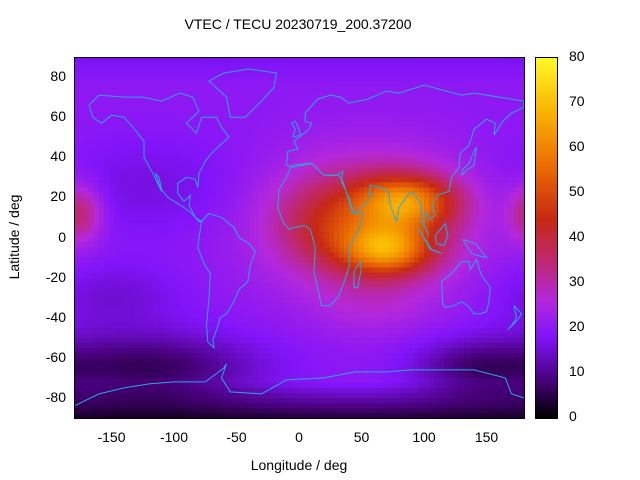  Describe the element at coordinates (515, 318) in the screenshot. I see `coastline-new-zealand` at that location.